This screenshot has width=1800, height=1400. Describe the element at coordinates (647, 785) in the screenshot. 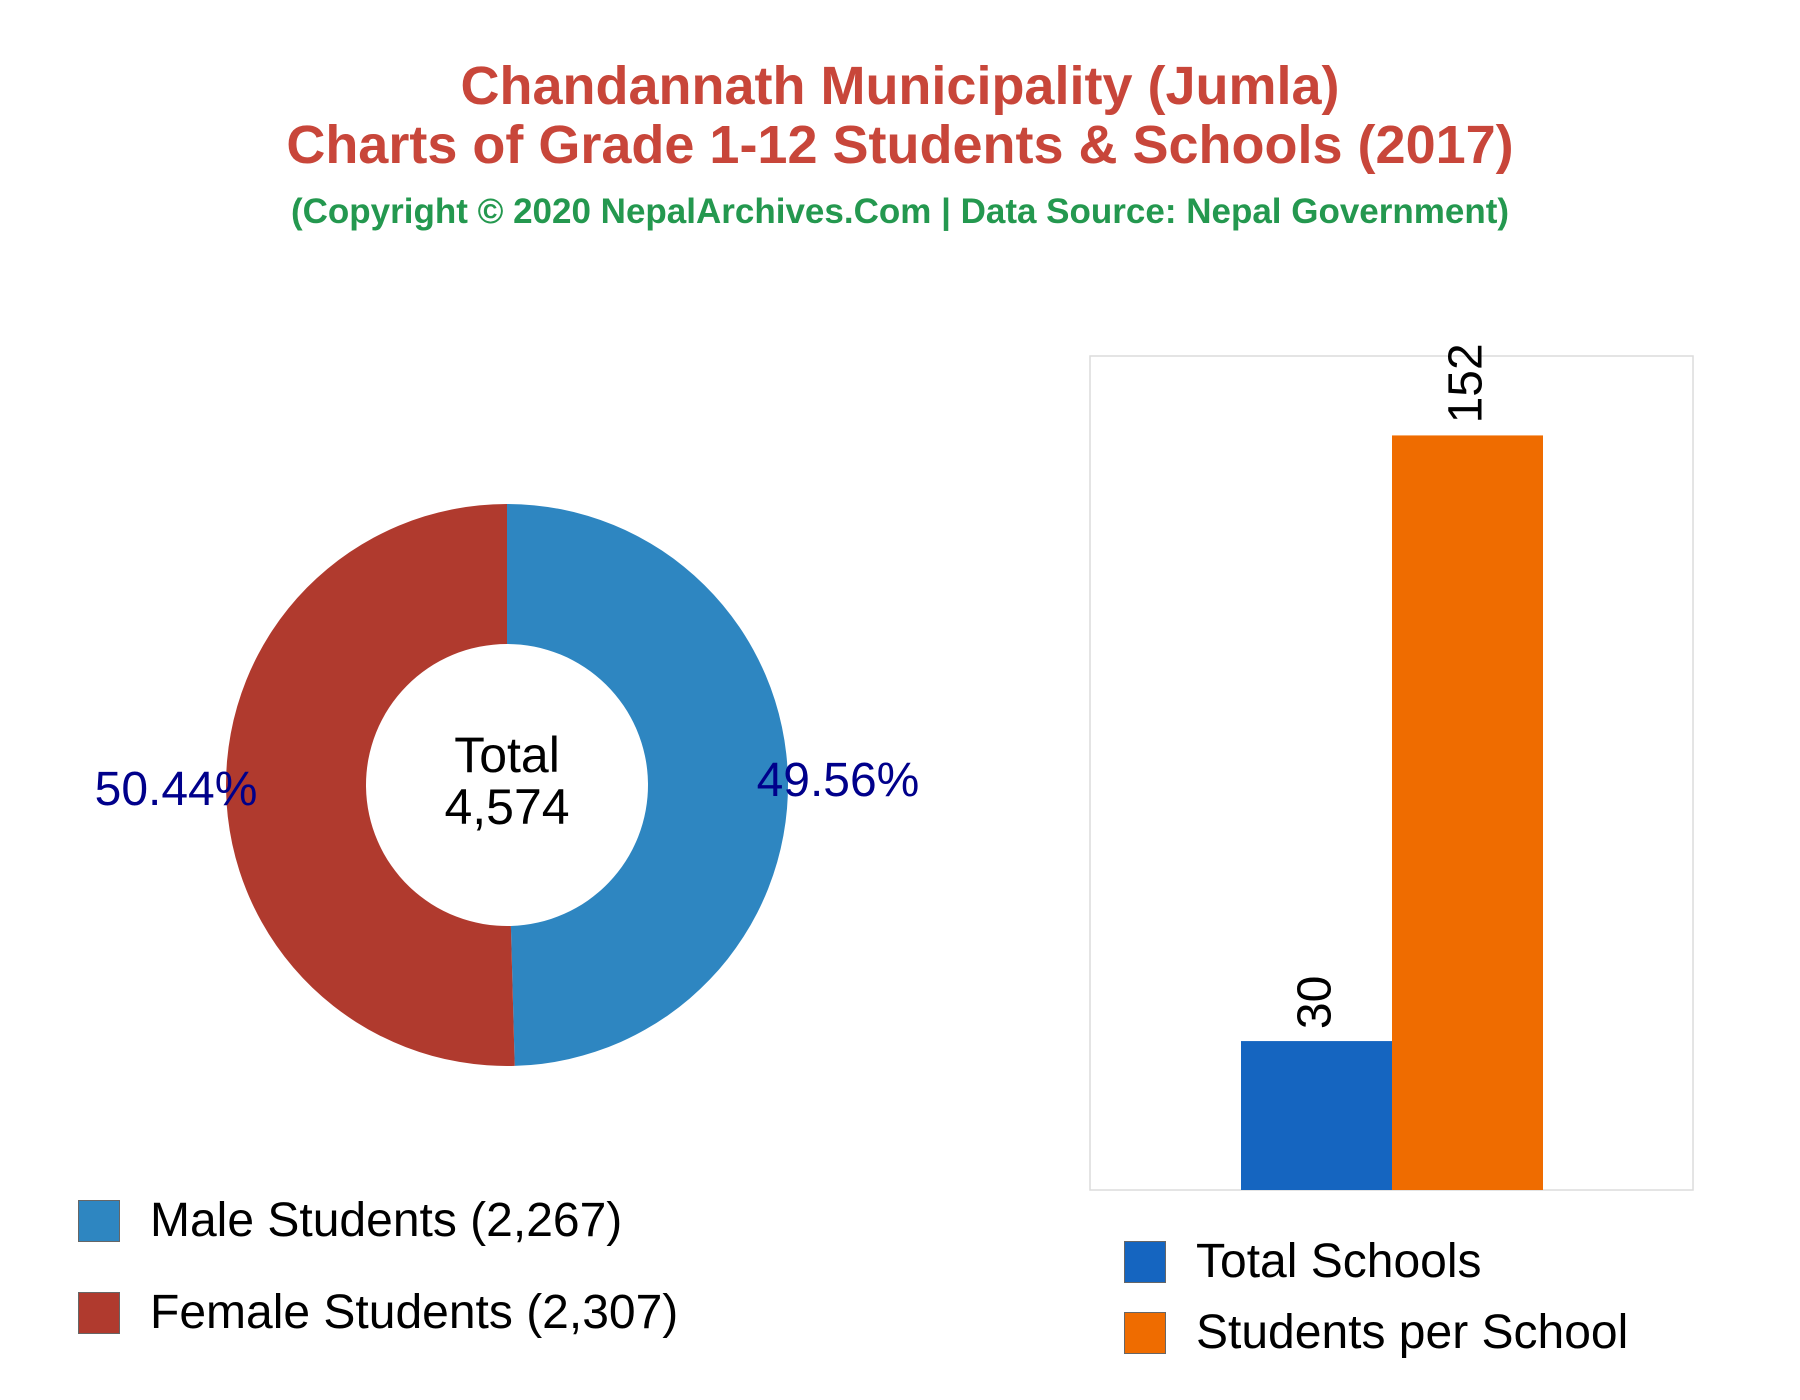

I see `pie-slice-male` at that location.